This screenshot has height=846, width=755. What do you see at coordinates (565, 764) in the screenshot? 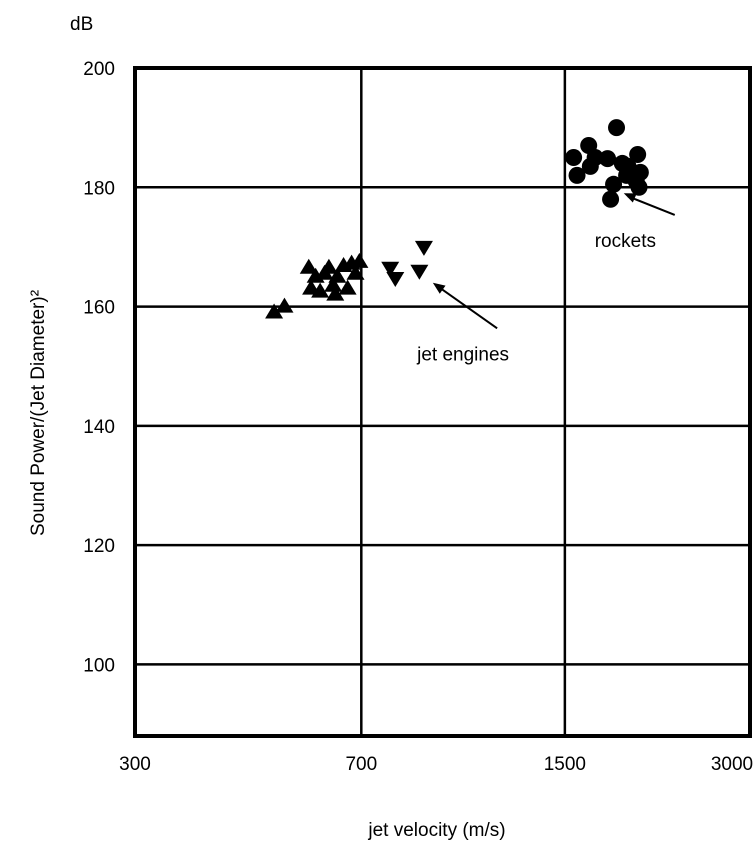
I see `x-tick-label: 1500` at bounding box center [565, 764].